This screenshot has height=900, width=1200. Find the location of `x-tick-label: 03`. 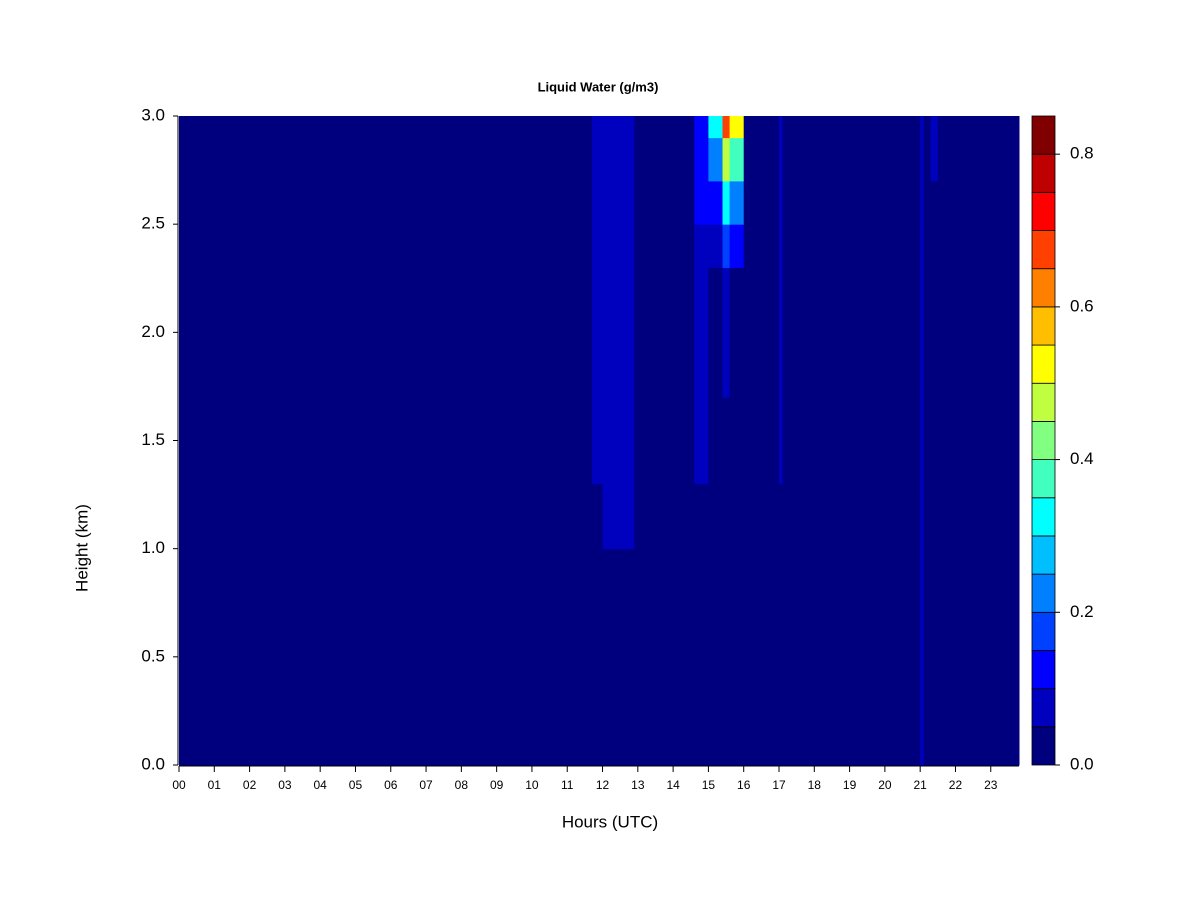

x-tick-label: 03 is located at coordinates (285, 785).